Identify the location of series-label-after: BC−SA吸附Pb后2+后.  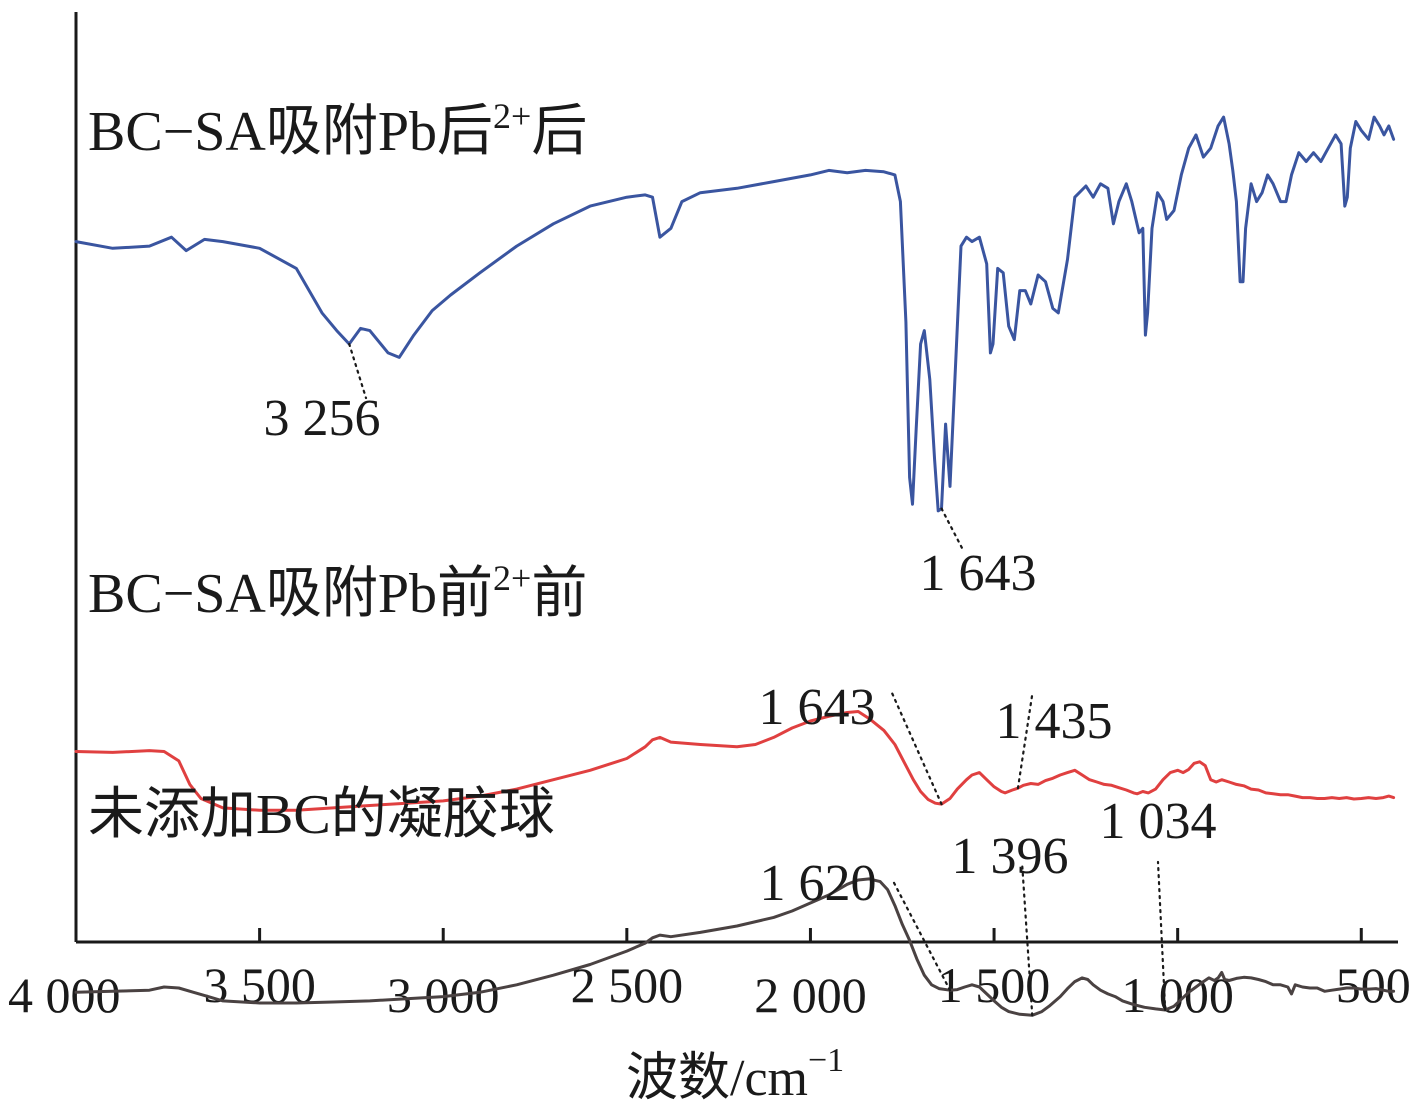
(337, 129).